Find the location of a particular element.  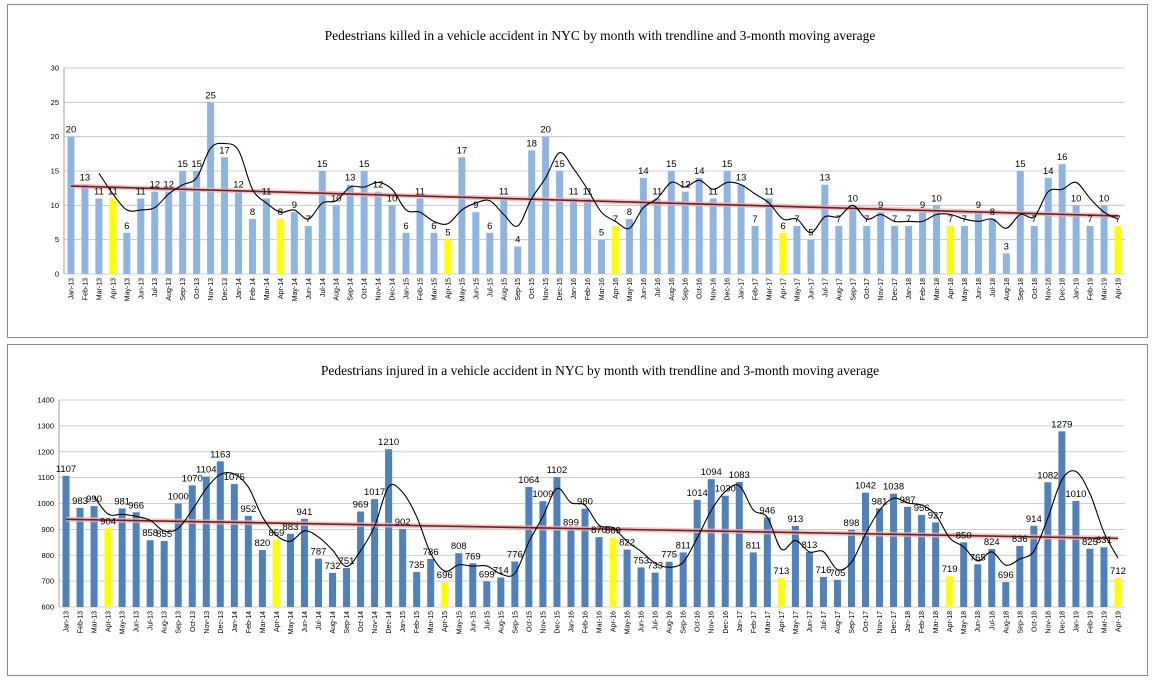

x-tick-label: Feb-16 is located at coordinates (585, 622).